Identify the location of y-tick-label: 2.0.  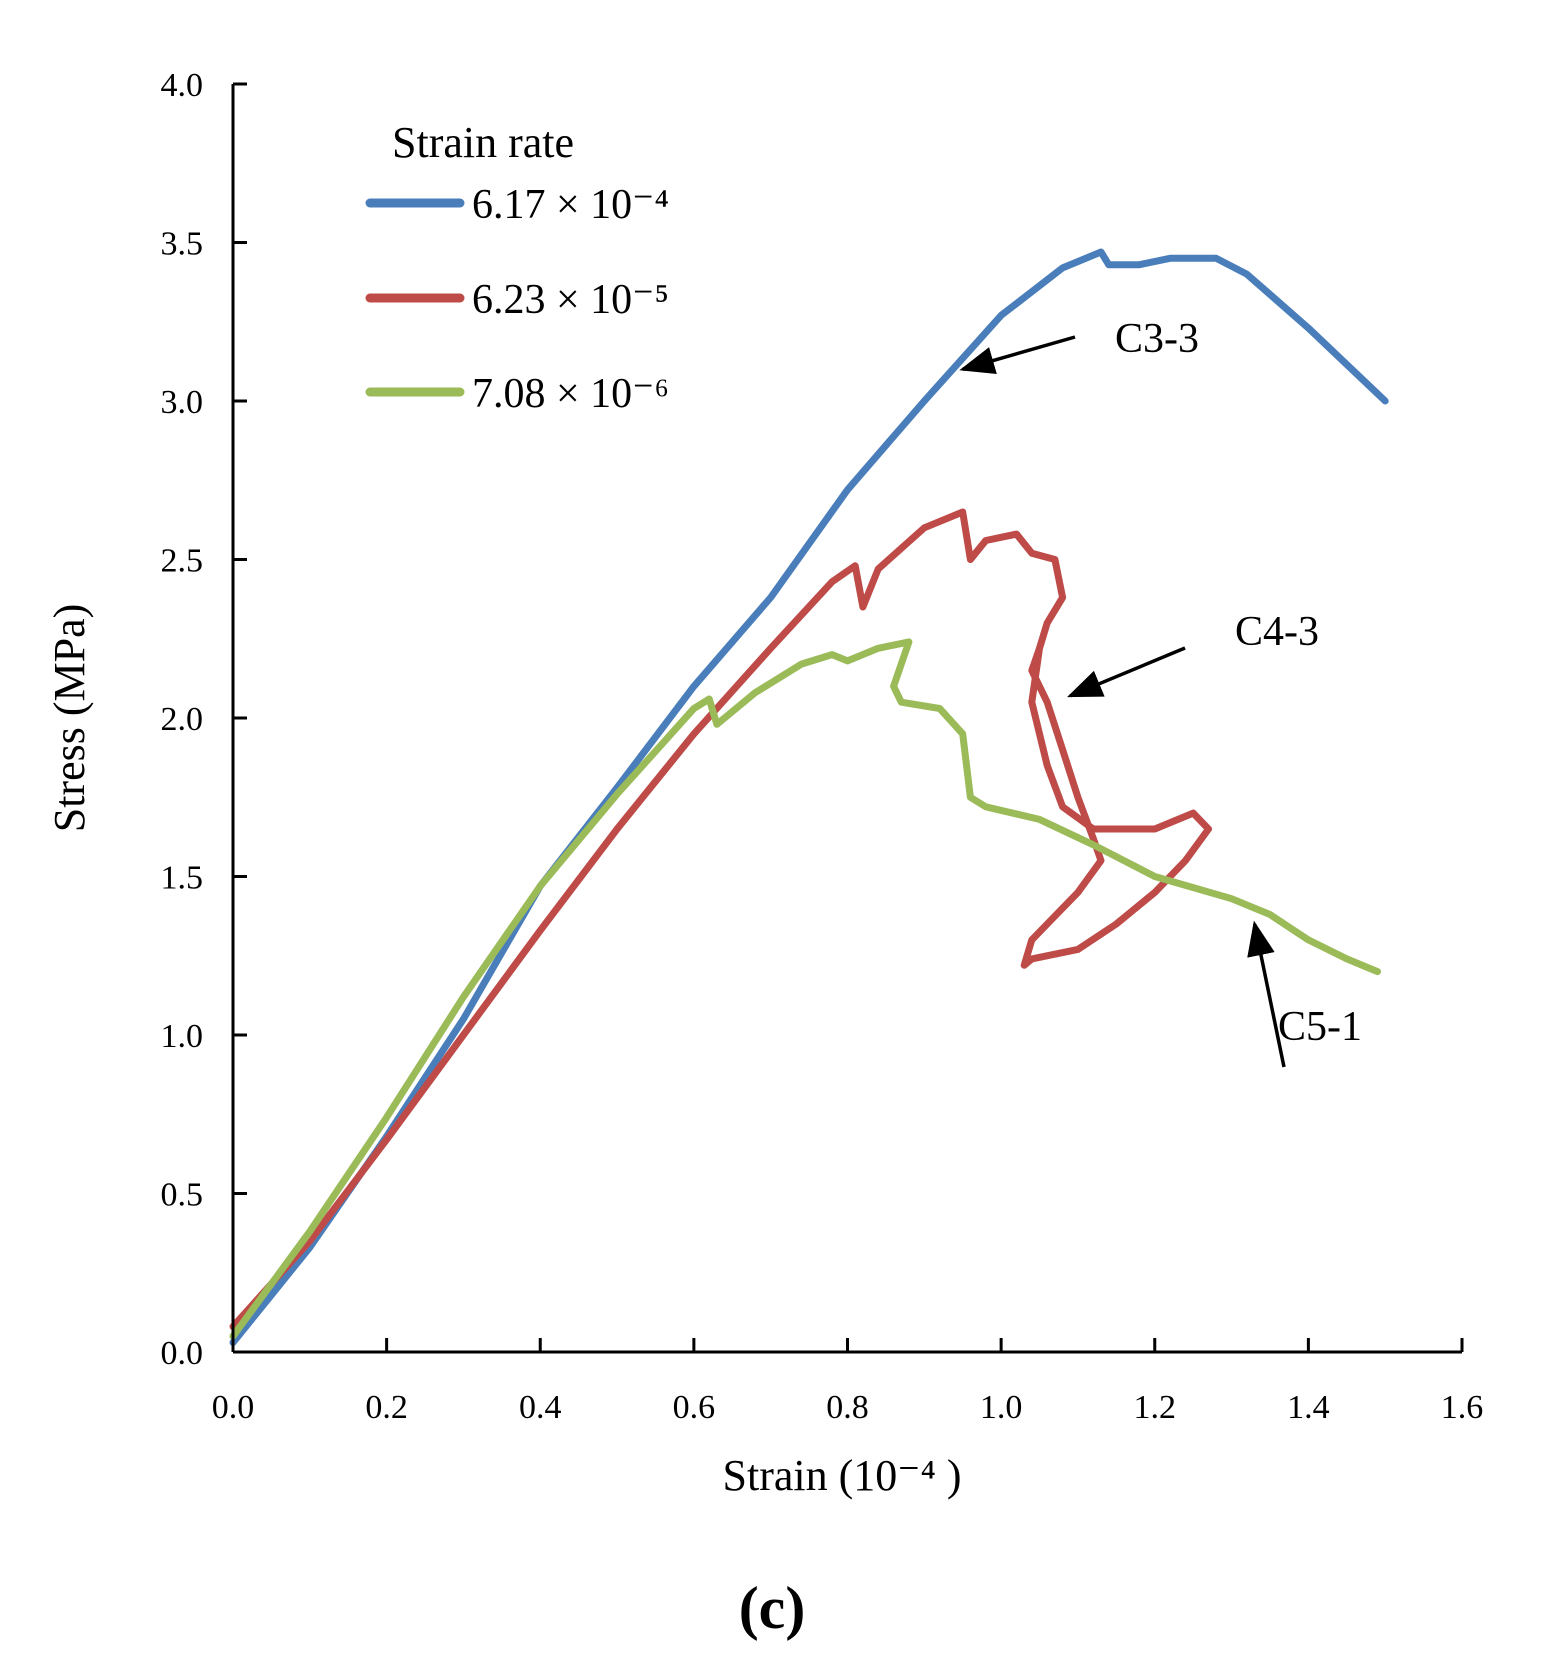
(182, 719).